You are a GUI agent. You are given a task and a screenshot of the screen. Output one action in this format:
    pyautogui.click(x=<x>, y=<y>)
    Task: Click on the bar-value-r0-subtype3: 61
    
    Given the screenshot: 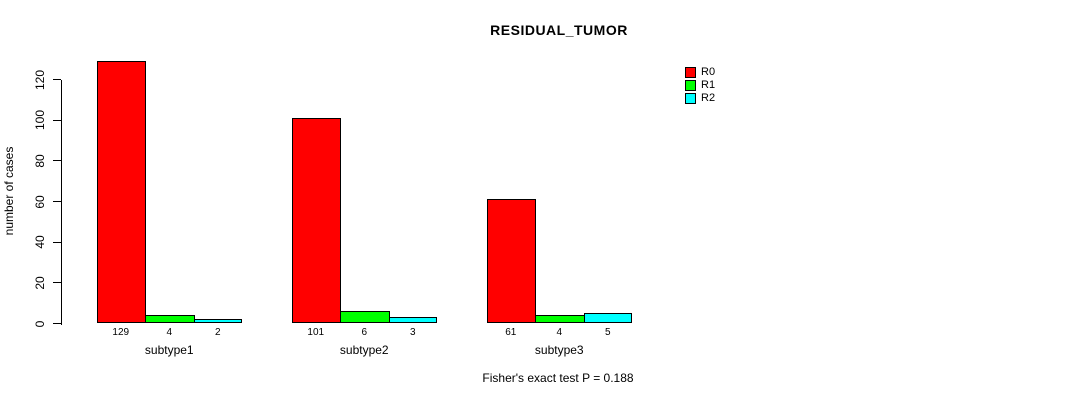 What is the action you would take?
    pyautogui.click(x=511, y=332)
    